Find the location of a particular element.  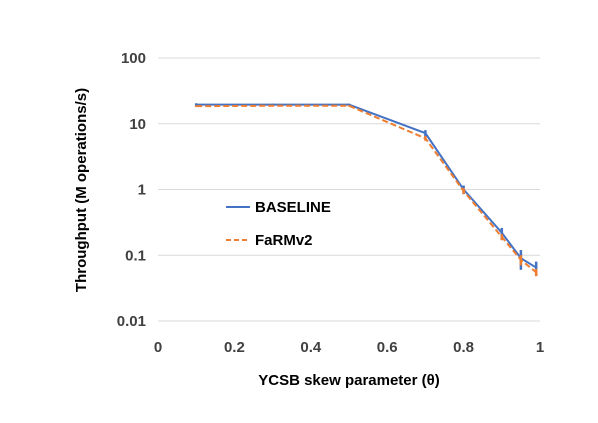

x-axis-title: YCSB skew parameter (θ) is located at coordinates (349, 380).